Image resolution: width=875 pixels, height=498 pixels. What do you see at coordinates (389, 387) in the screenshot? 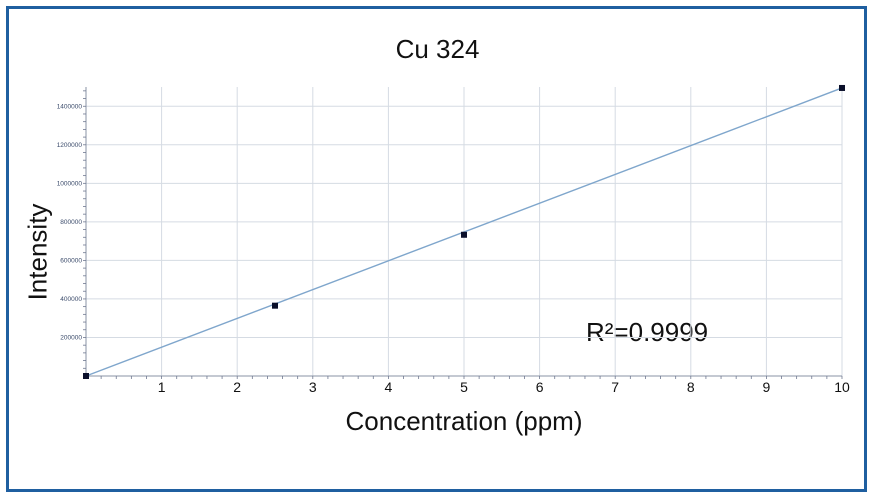
I see `x-tick-label: 4` at bounding box center [389, 387].